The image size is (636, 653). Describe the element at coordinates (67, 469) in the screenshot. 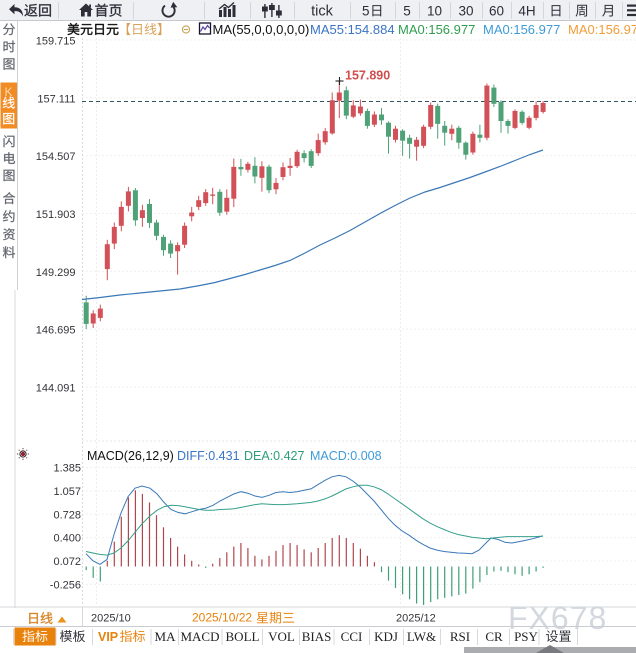

I see `svg-text: 1.385` at that location.